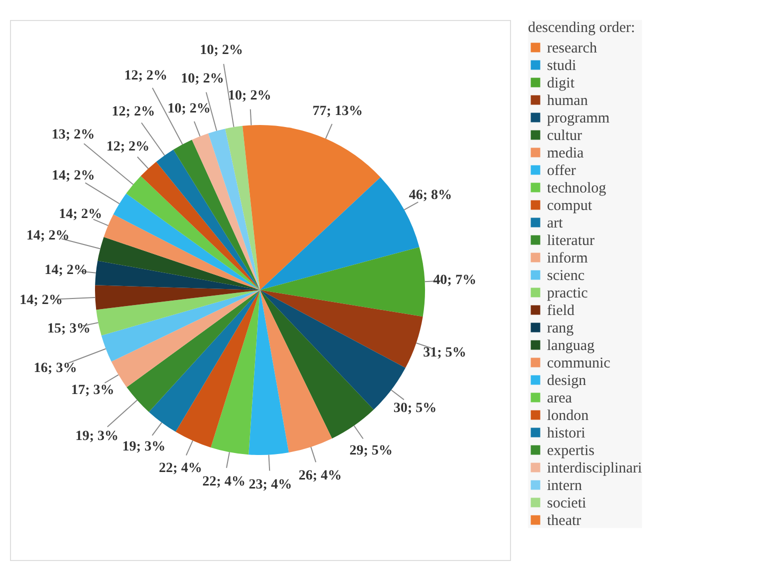  Describe the element at coordinates (560, 328) in the screenshot. I see `legend-label: rang` at that location.